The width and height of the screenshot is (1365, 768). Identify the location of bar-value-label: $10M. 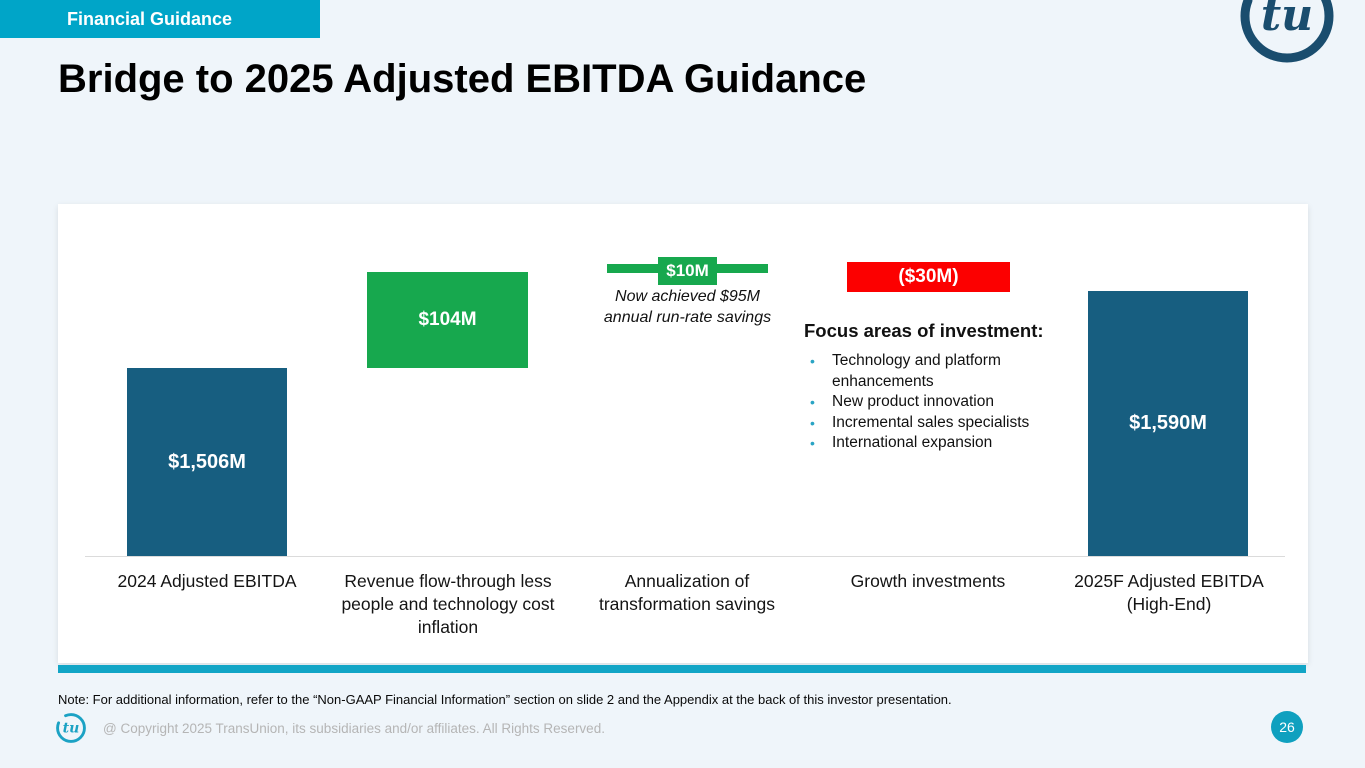
(687, 270).